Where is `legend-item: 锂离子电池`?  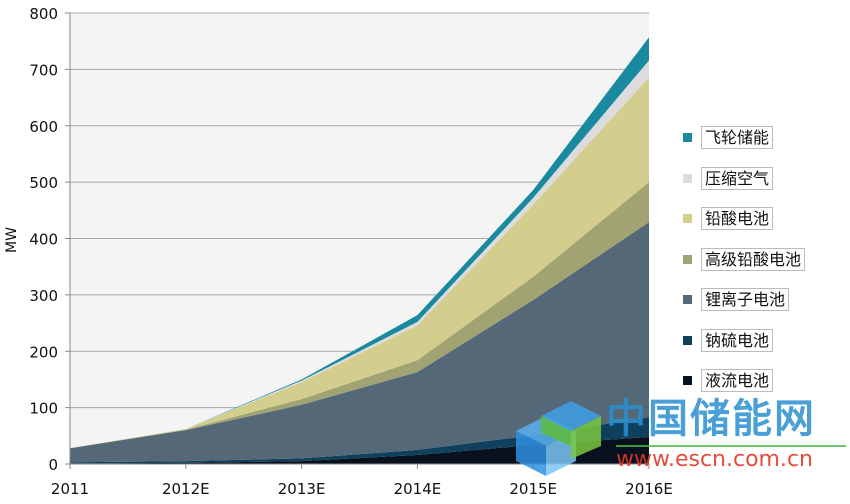 legend-item: 锂离子电池 is located at coordinates (736, 299).